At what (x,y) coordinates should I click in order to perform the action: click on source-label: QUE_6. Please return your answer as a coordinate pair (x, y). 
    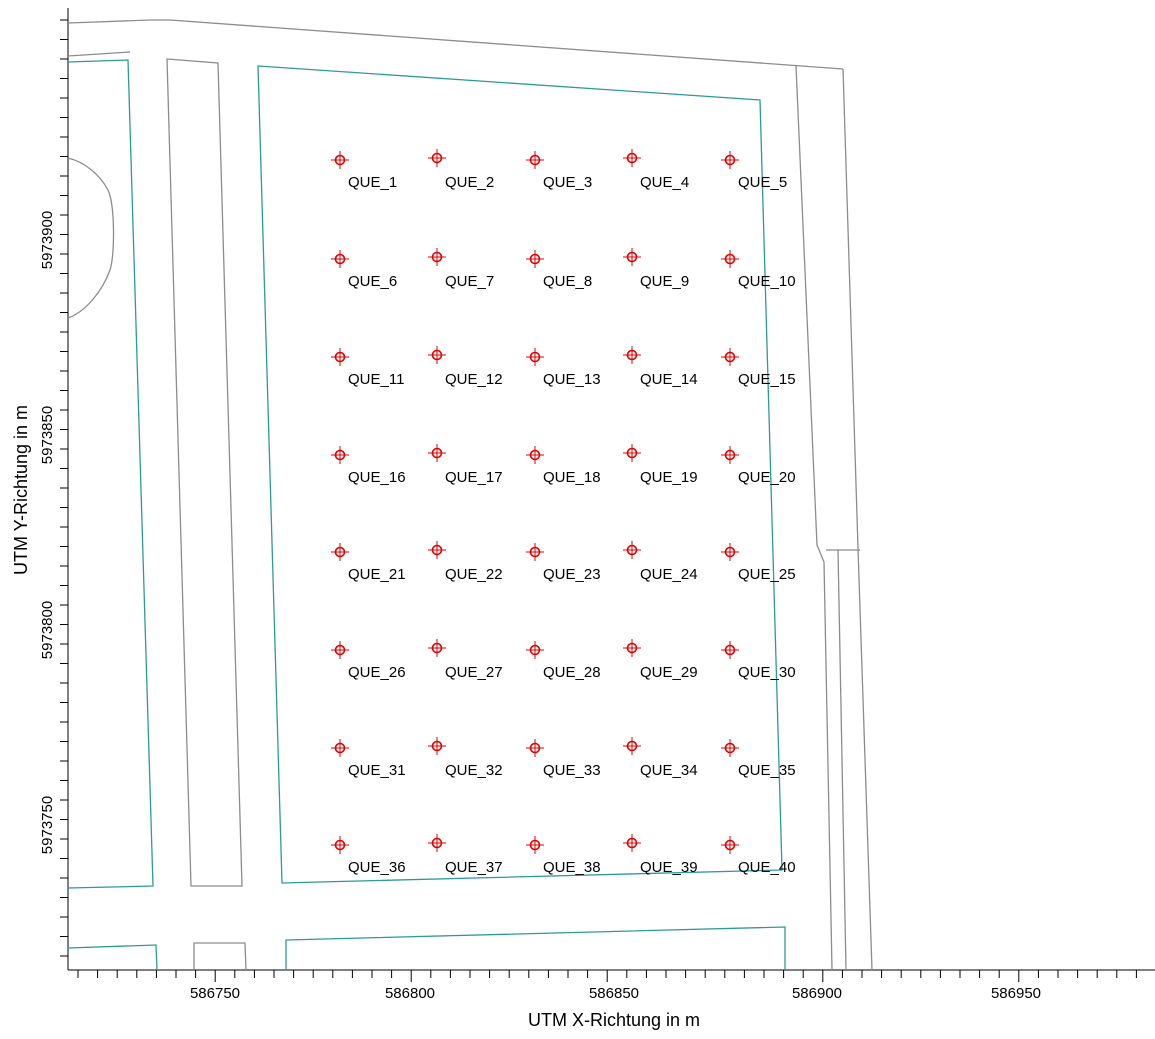
    Looking at the image, I should click on (372, 281).